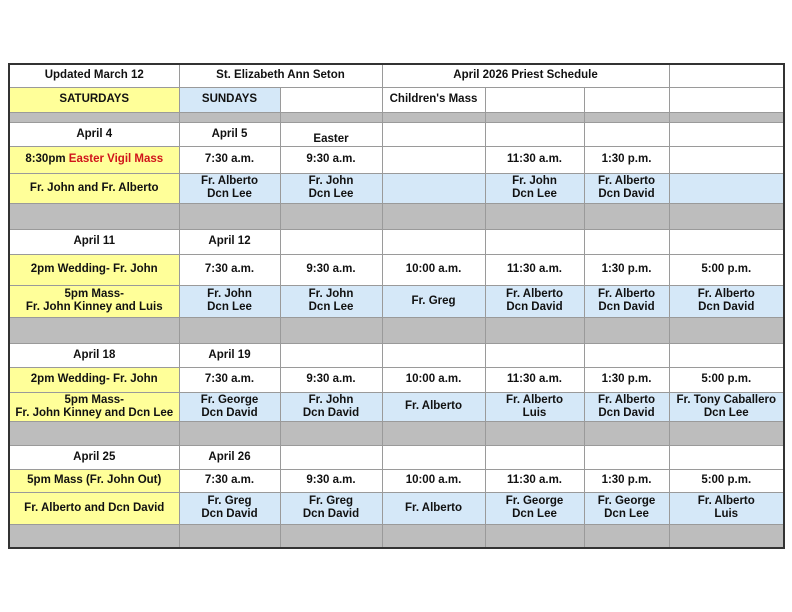  What do you see at coordinates (94, 301) in the screenshot?
I see `priest-assignment-cell: 5pm Mass- Fr. John Kinney and Luis` at bounding box center [94, 301].